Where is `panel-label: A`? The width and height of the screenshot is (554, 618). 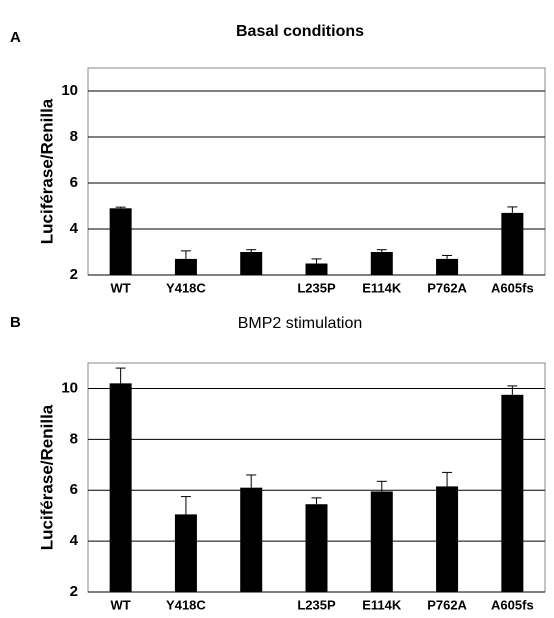 panel-label: A is located at coordinates (15, 37).